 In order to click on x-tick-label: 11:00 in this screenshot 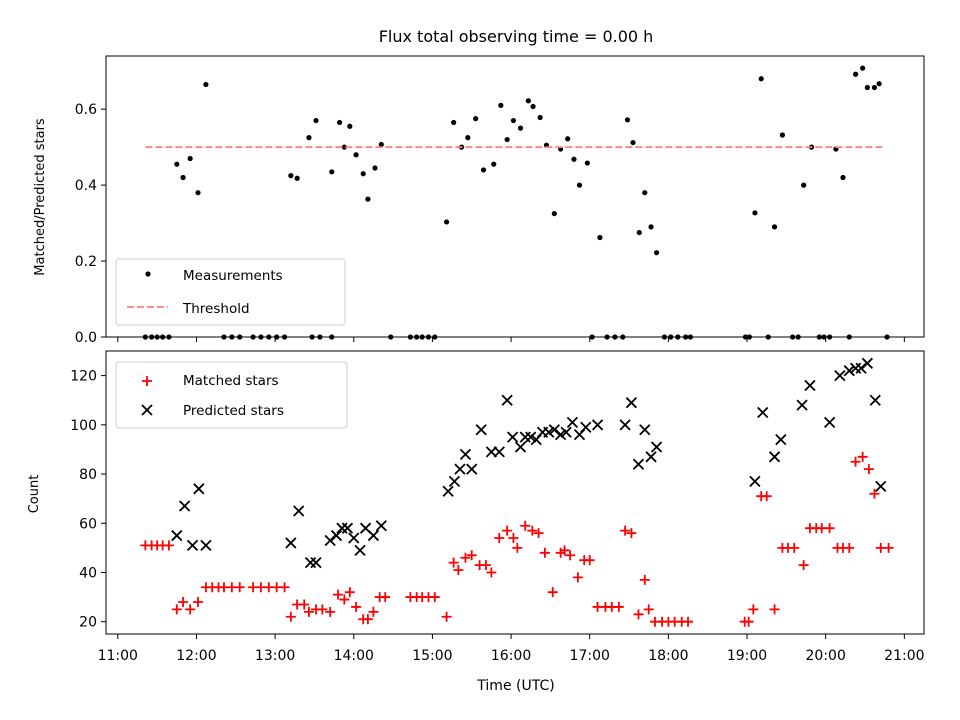, I will do `click(118, 656)`.